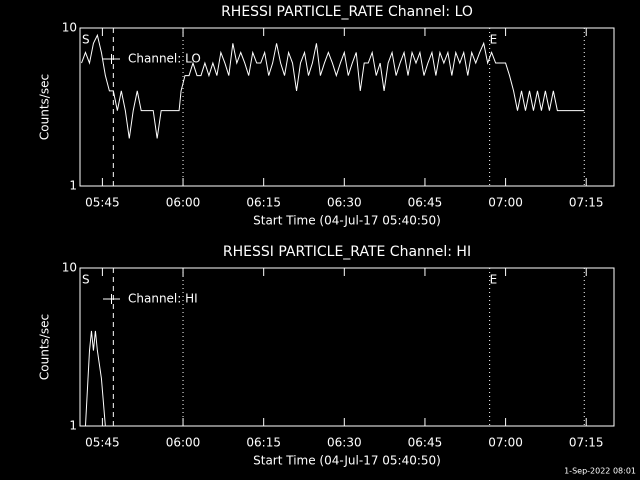 This screenshot has height=480, width=640. What do you see at coordinates (95, 378) in the screenshot?
I see `data-line` at bounding box center [95, 378].